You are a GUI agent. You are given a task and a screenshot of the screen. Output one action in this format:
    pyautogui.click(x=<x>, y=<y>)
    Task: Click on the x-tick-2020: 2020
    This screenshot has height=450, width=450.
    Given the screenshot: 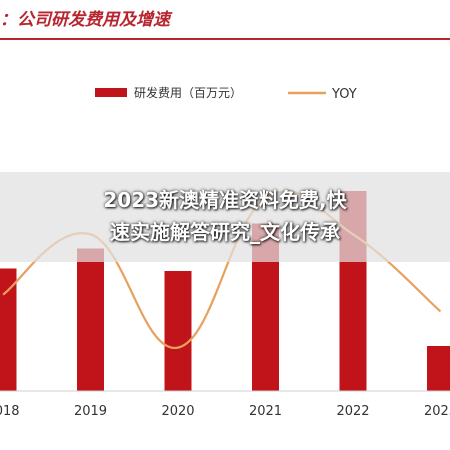 What is the action you would take?
    pyautogui.click(x=177, y=411)
    